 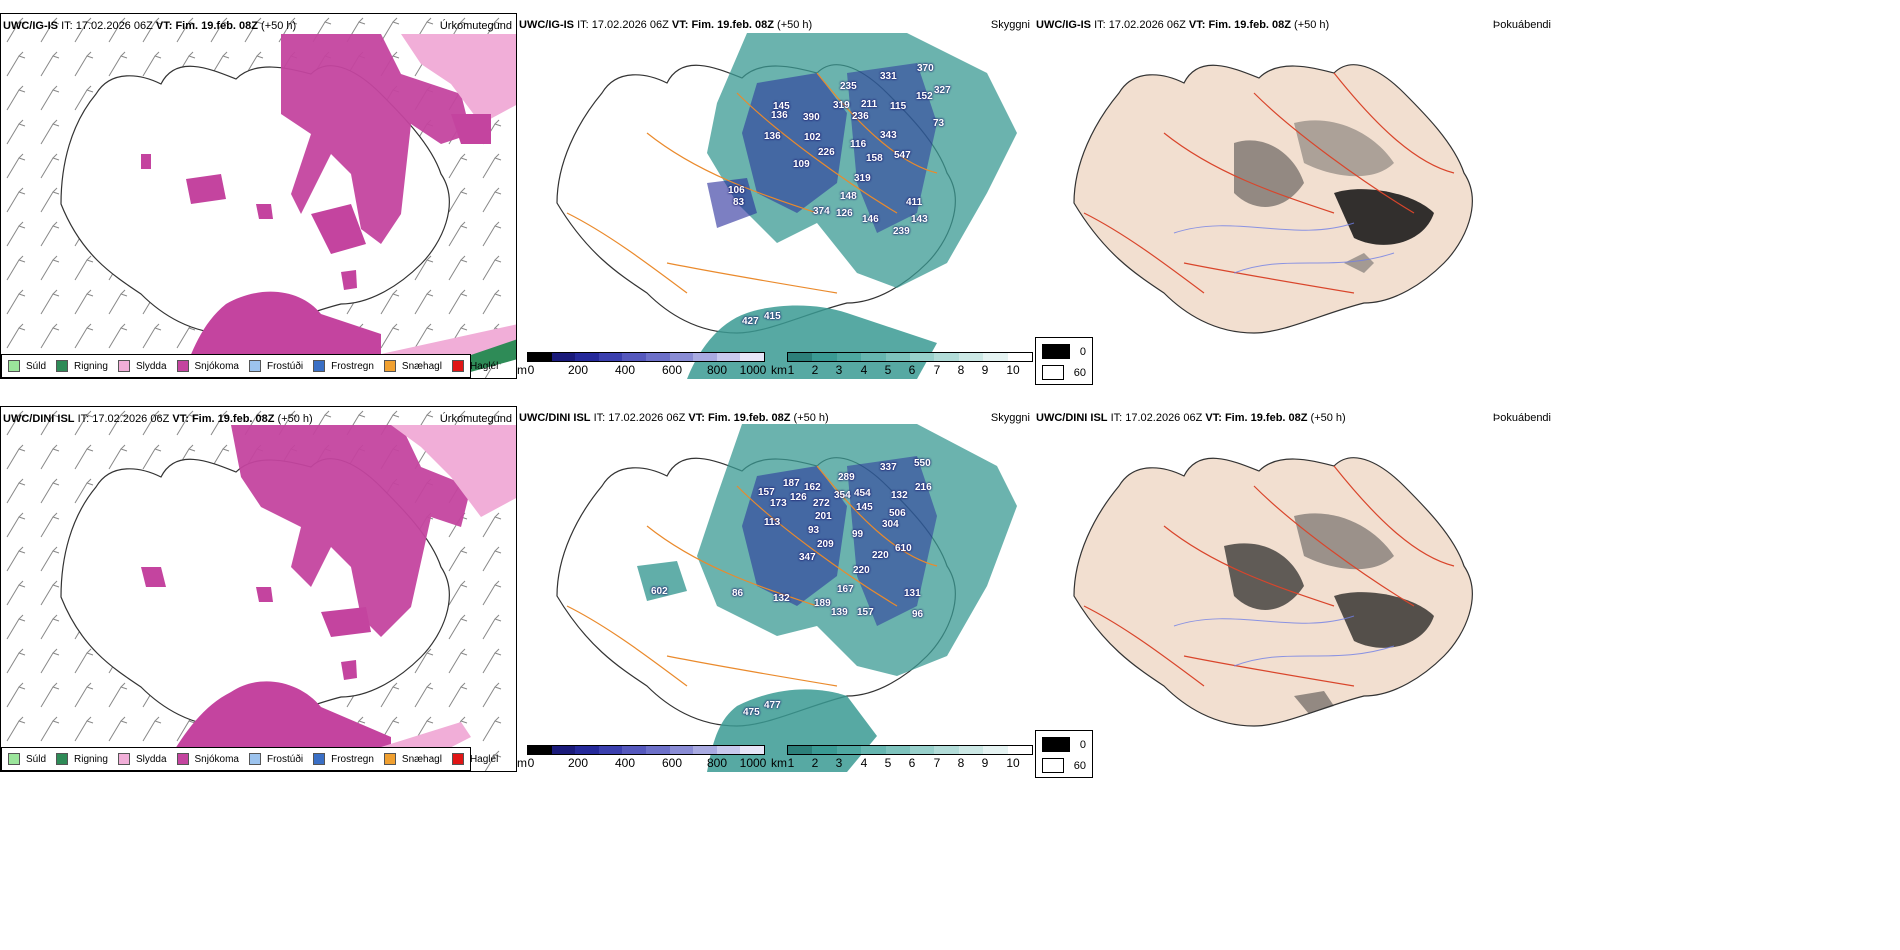 I want to click on visibility-value: 187, so click(x=791, y=483).